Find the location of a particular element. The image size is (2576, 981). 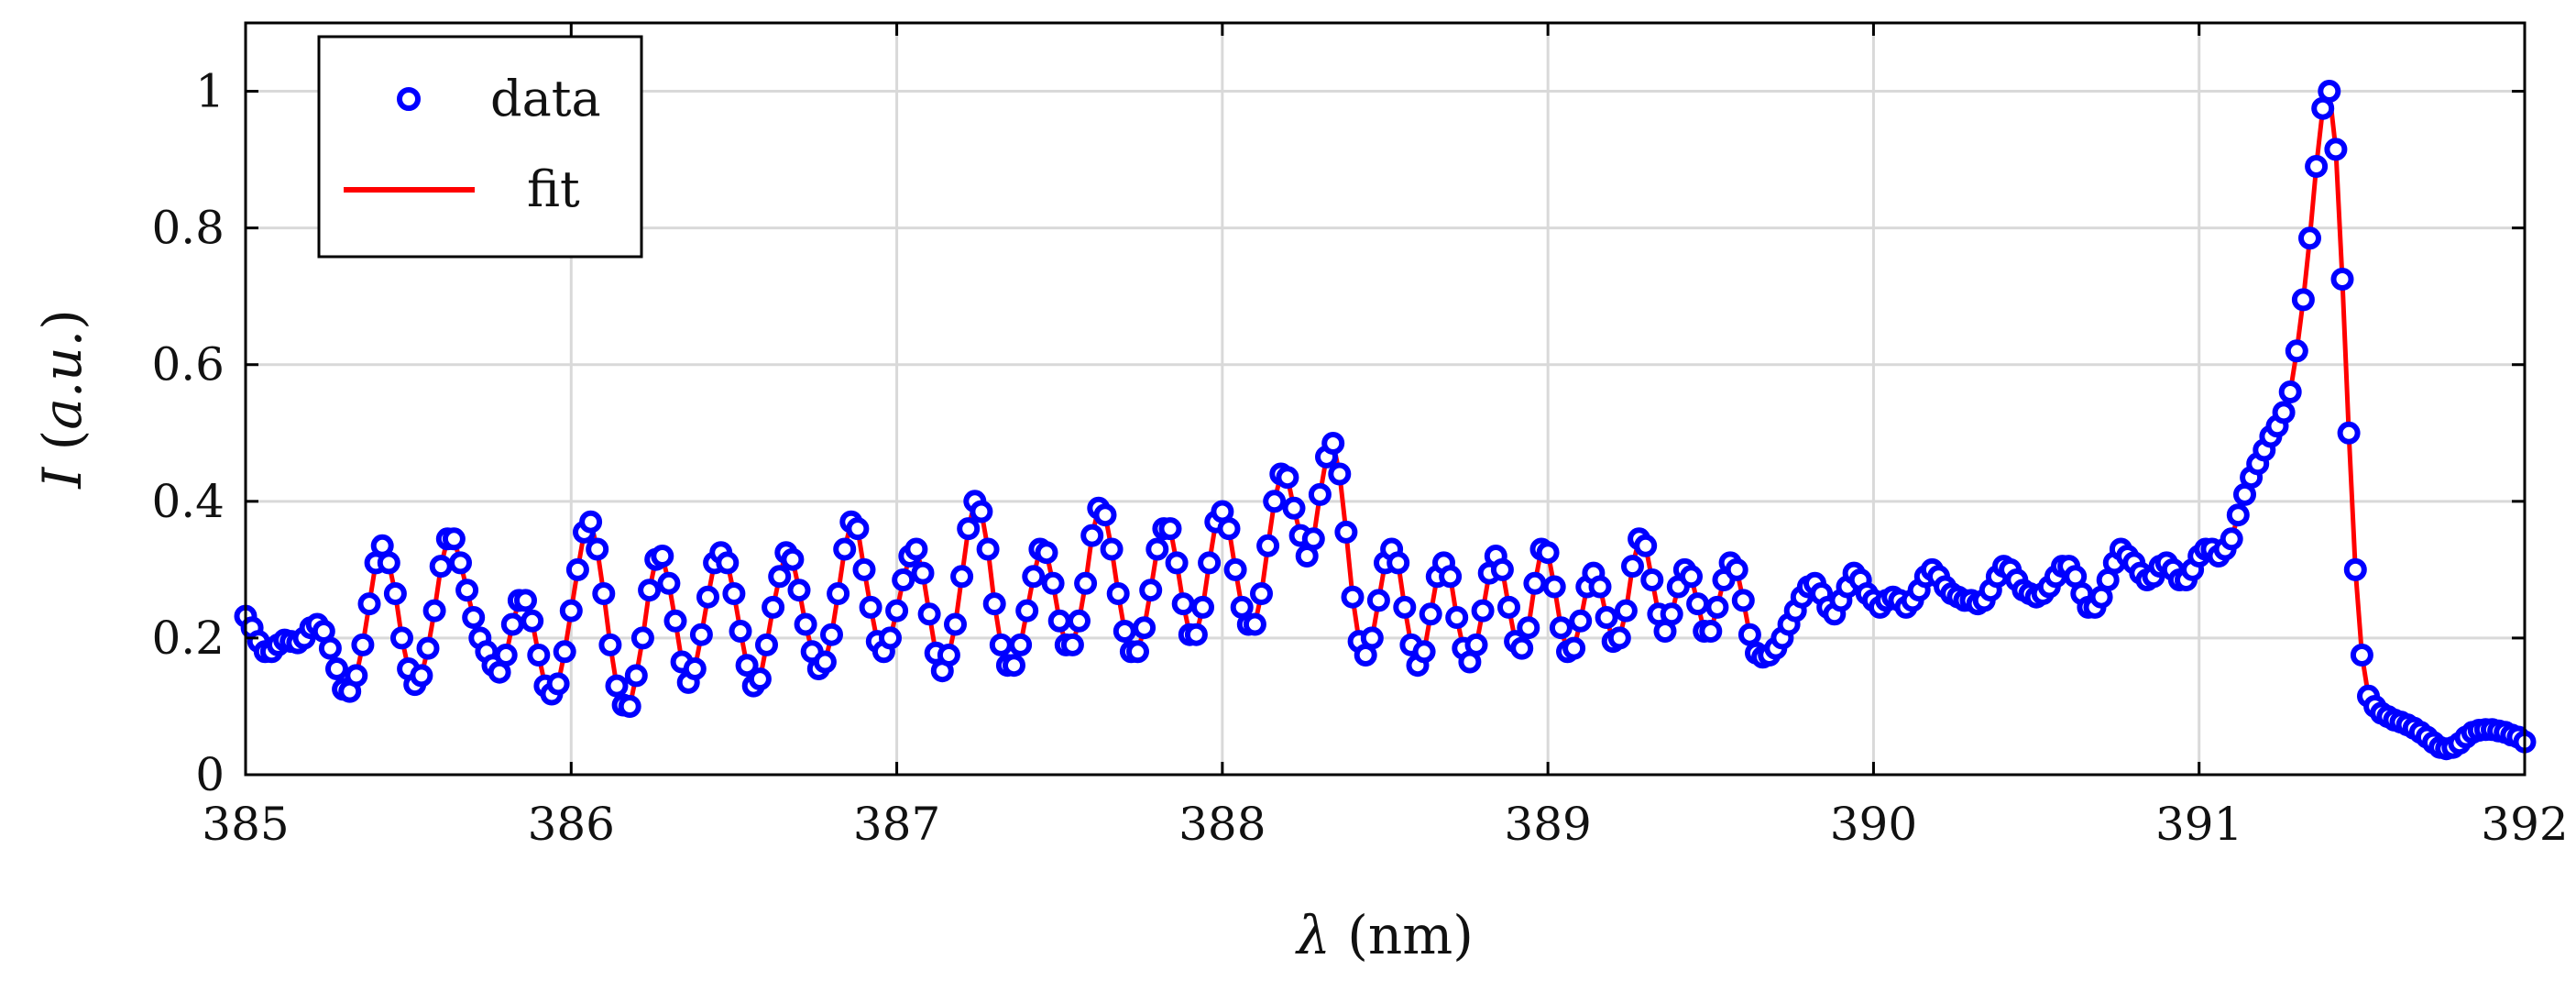

y-tick-label: 0.8 is located at coordinates (188, 229).